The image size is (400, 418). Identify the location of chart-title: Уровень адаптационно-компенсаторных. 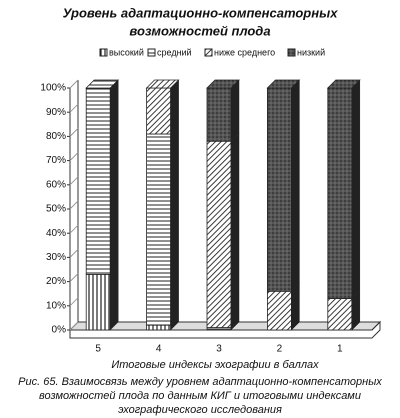
(201, 12).